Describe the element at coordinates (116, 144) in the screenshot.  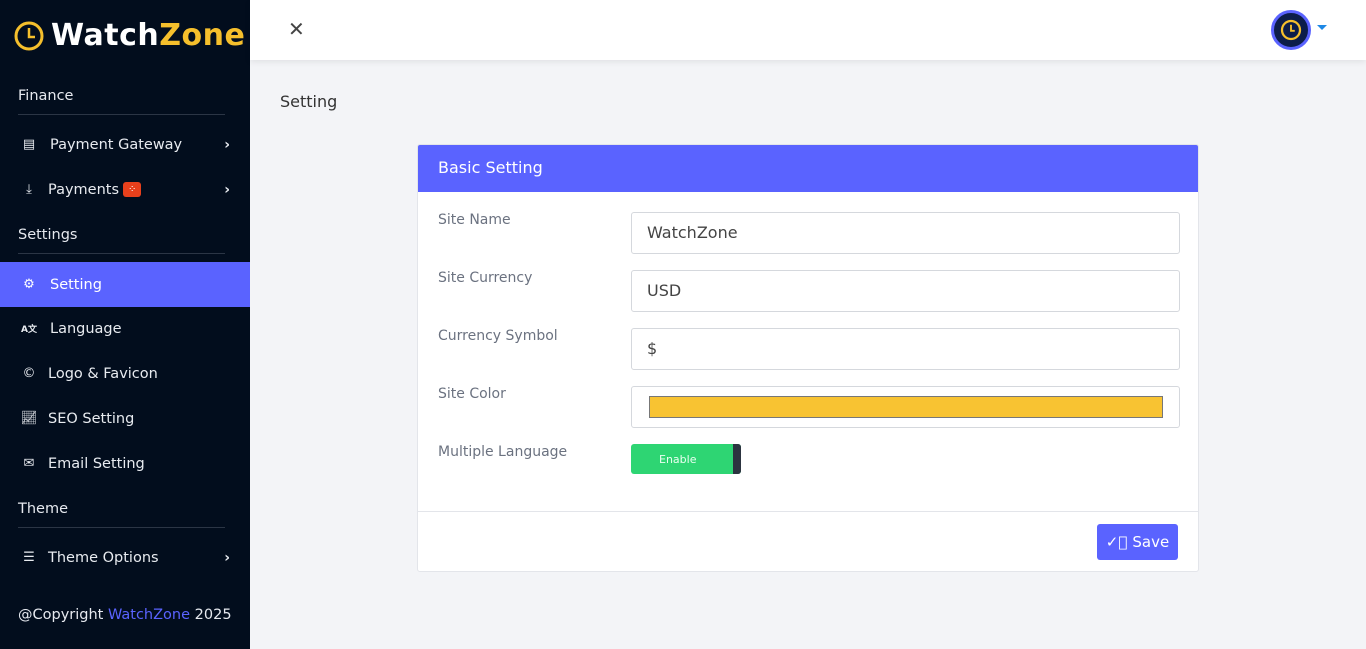
I see `sidebar-item-label: Payment Gateway` at that location.